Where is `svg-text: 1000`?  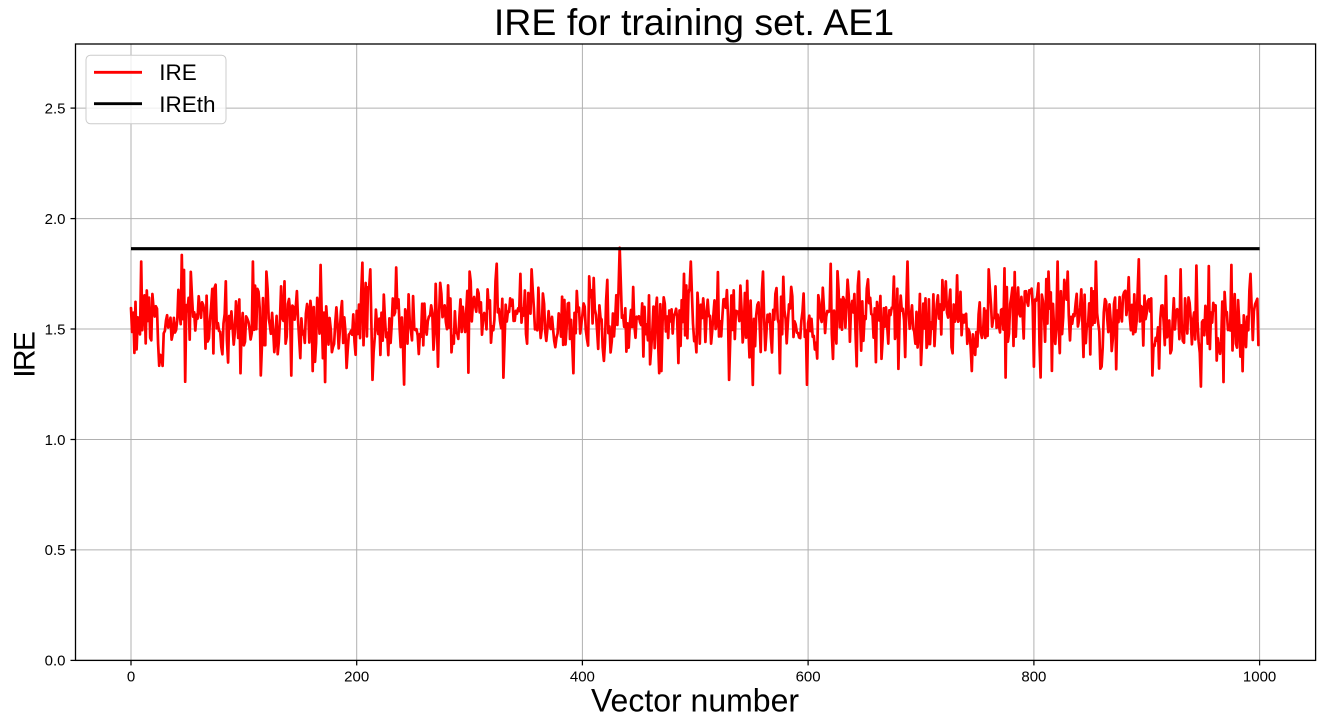
svg-text: 1000 is located at coordinates (1259, 677).